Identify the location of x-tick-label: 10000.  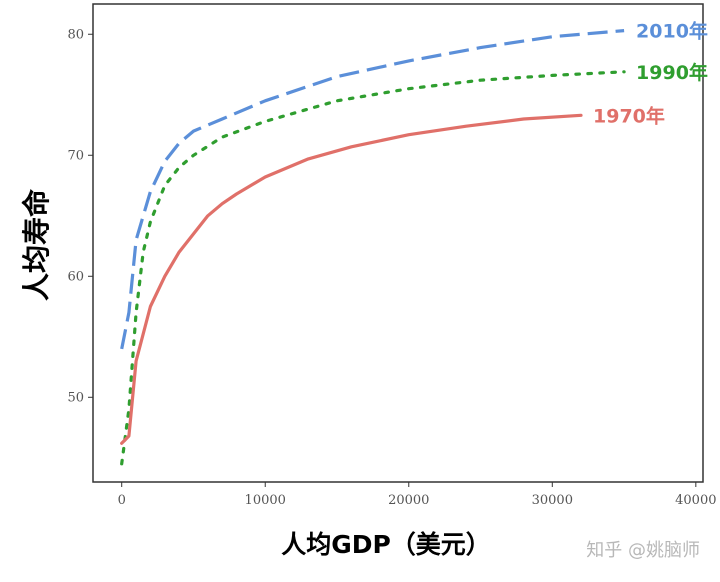
(265, 500).